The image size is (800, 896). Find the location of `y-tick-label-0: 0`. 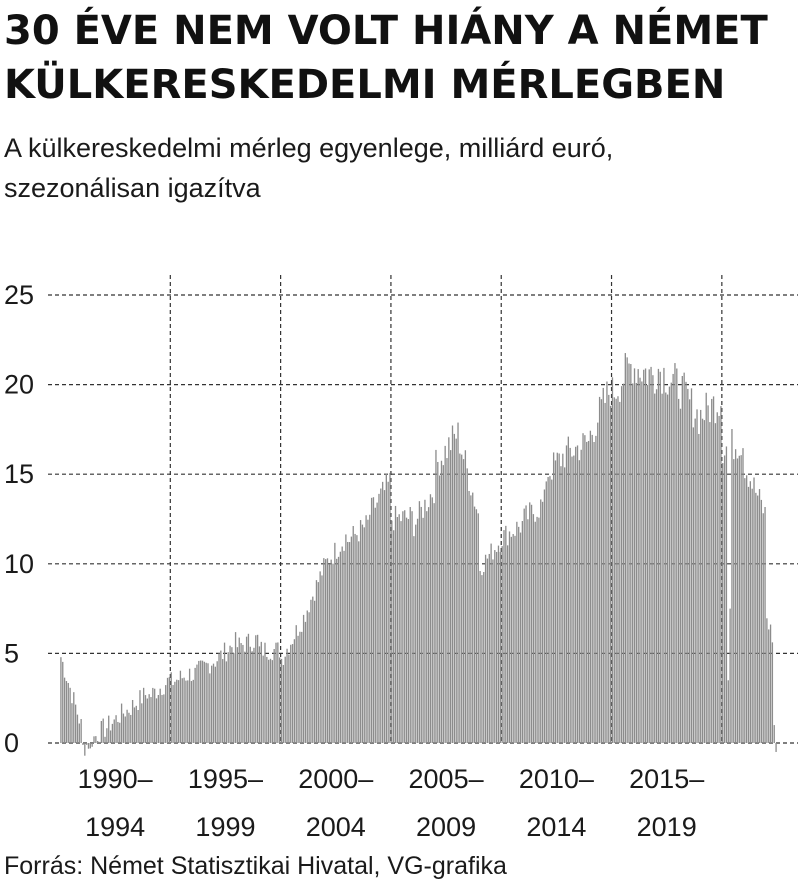

y-tick-label-0: 0 is located at coordinates (11, 743).